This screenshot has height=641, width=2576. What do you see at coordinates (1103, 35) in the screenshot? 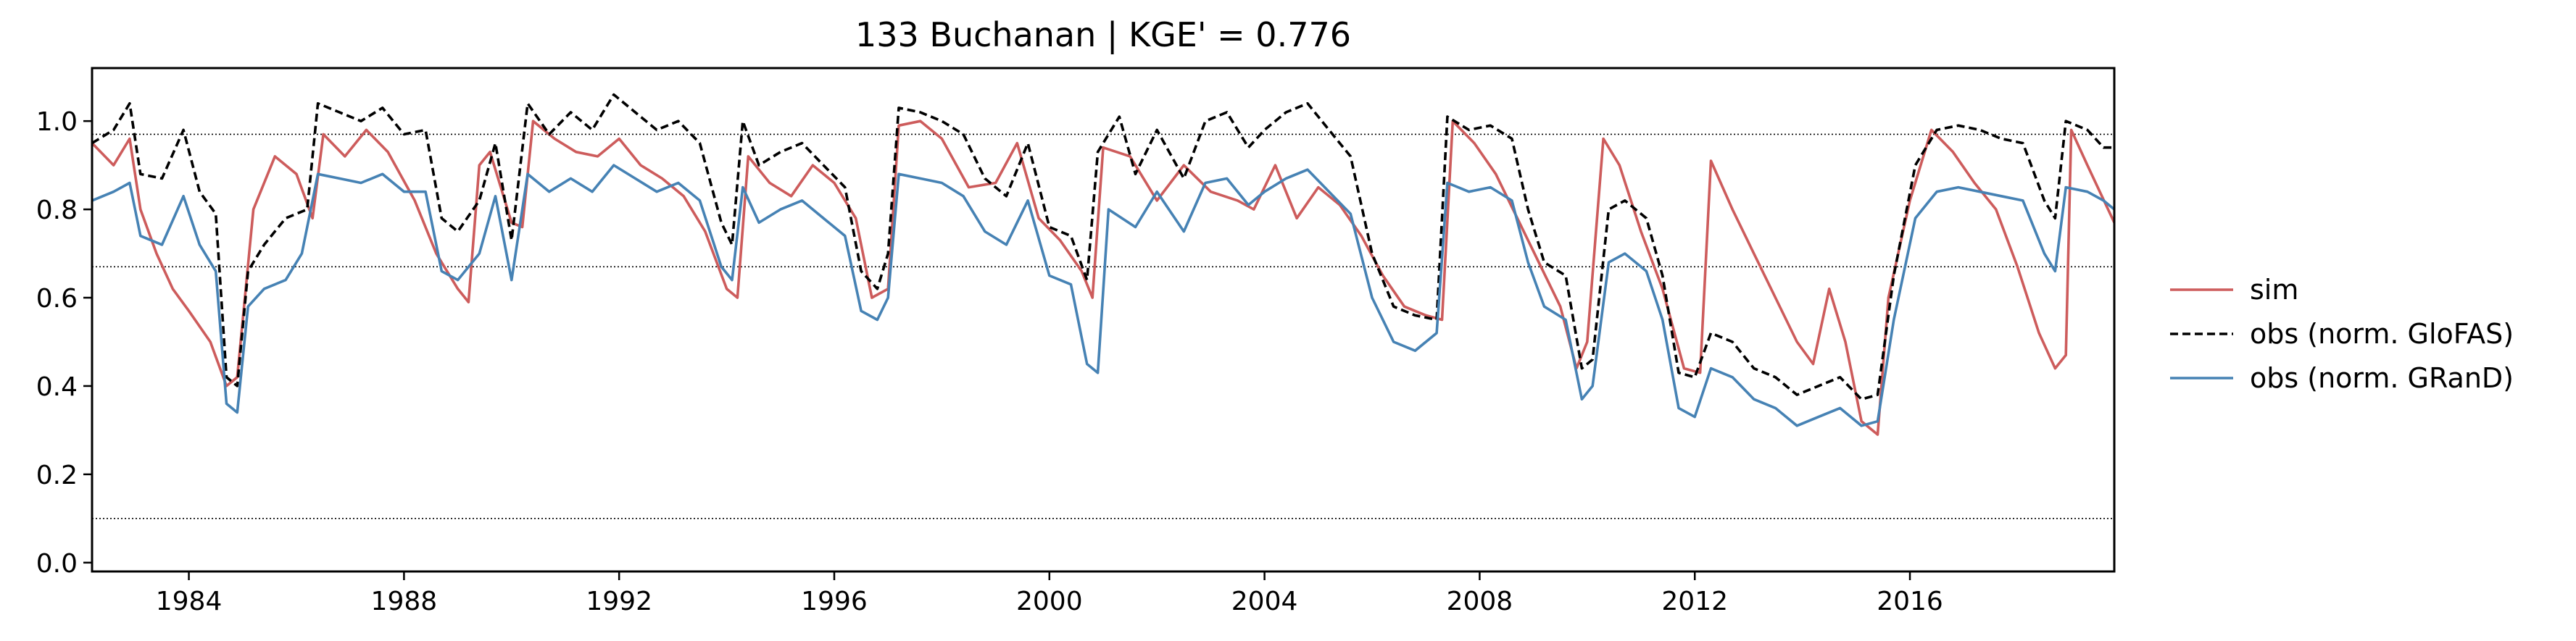
I see `chart-title: 133 Buchanan | KGE' = 0.776` at bounding box center [1103, 35].